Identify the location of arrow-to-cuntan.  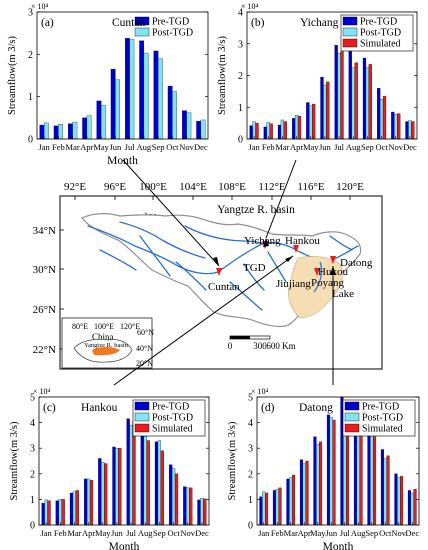
(171, 213).